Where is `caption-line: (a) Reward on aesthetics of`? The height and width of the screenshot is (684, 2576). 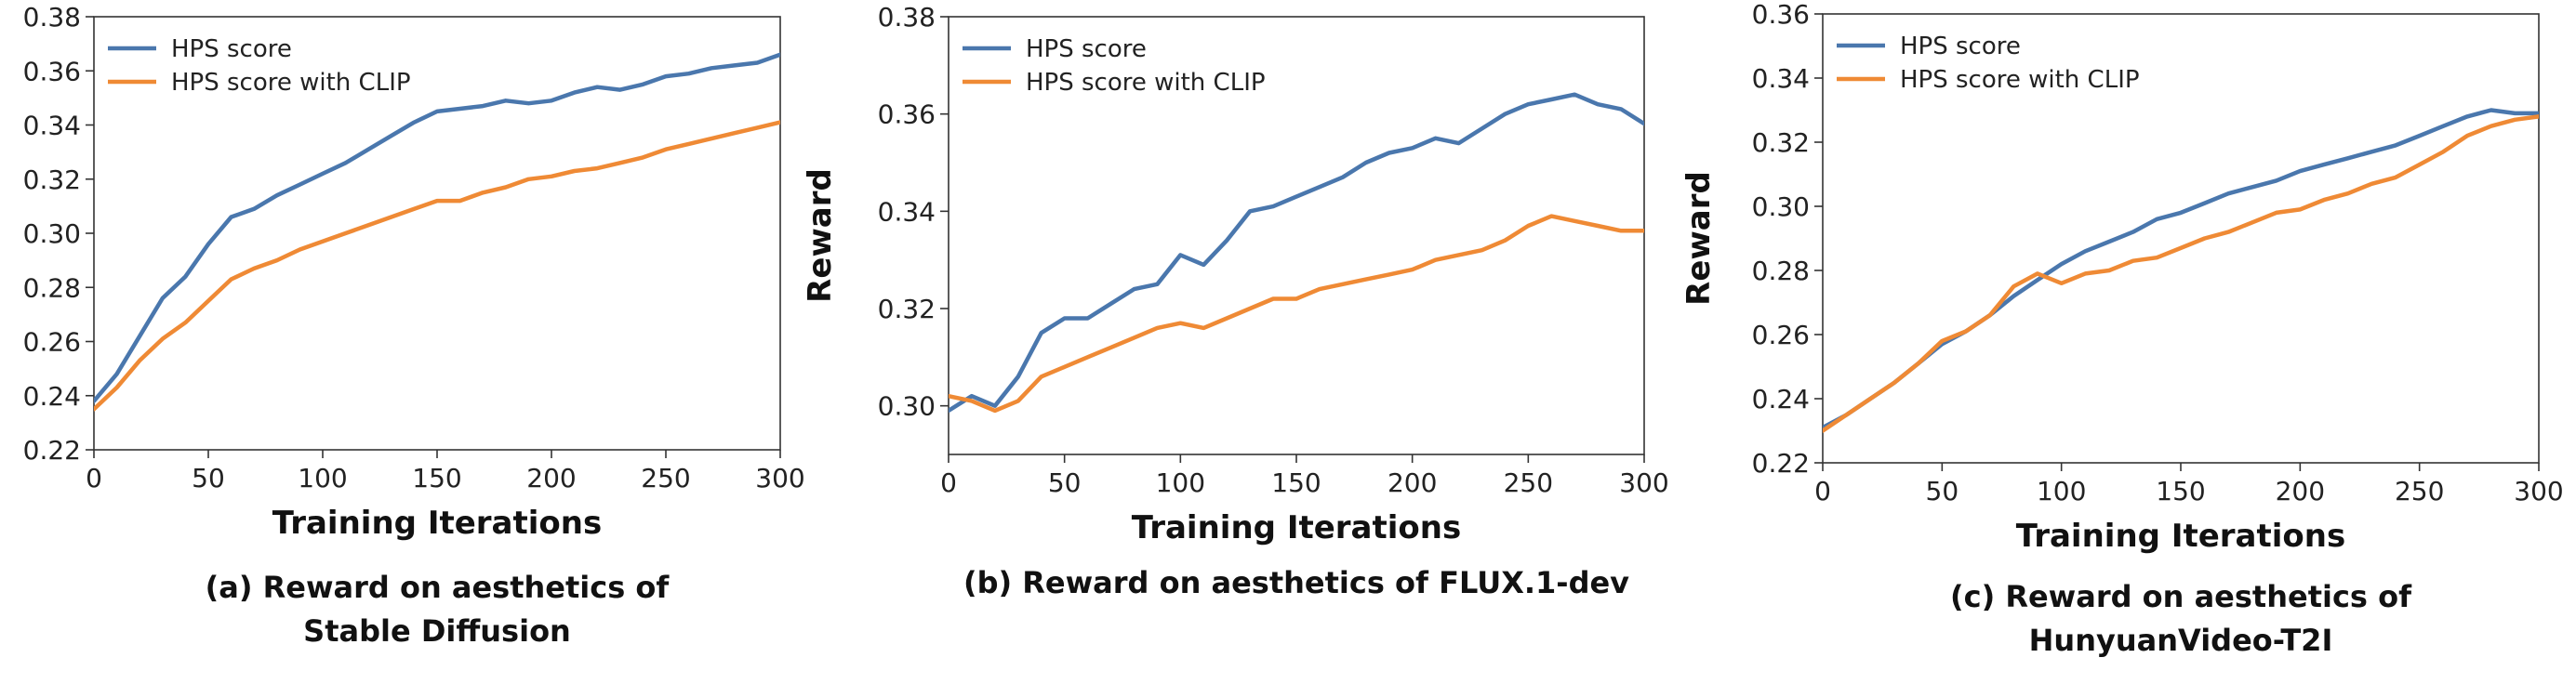 caption-line: (a) Reward on aesthetics of is located at coordinates (438, 587).